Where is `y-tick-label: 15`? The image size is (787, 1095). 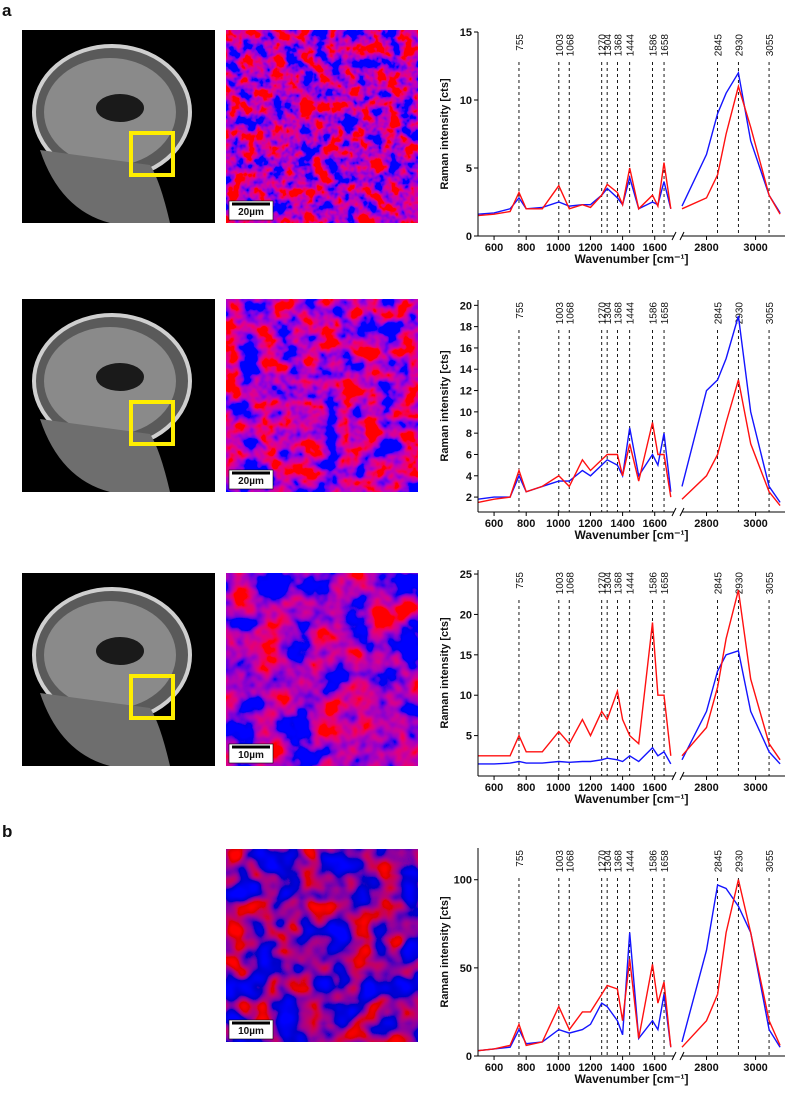
y-tick-label: 15 is located at coordinates (466, 33).